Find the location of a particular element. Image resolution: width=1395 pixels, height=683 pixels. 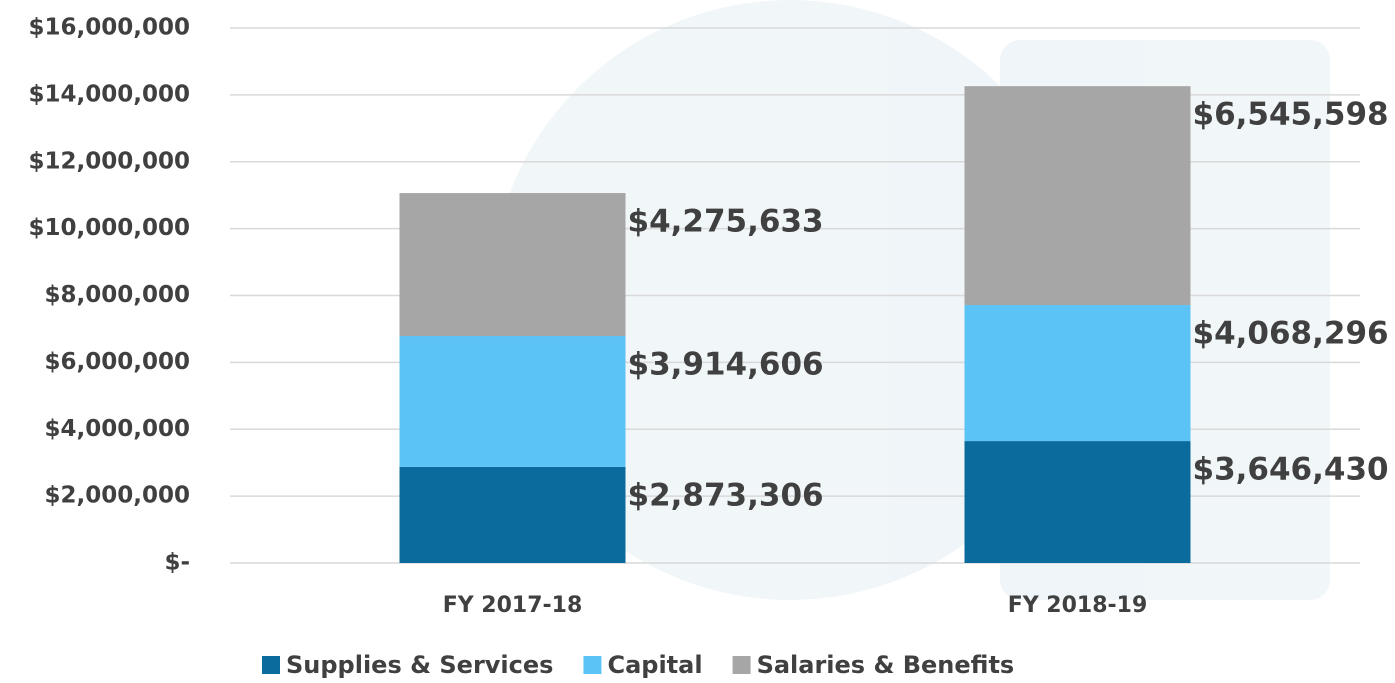

legend-label: Capital is located at coordinates (654, 665).